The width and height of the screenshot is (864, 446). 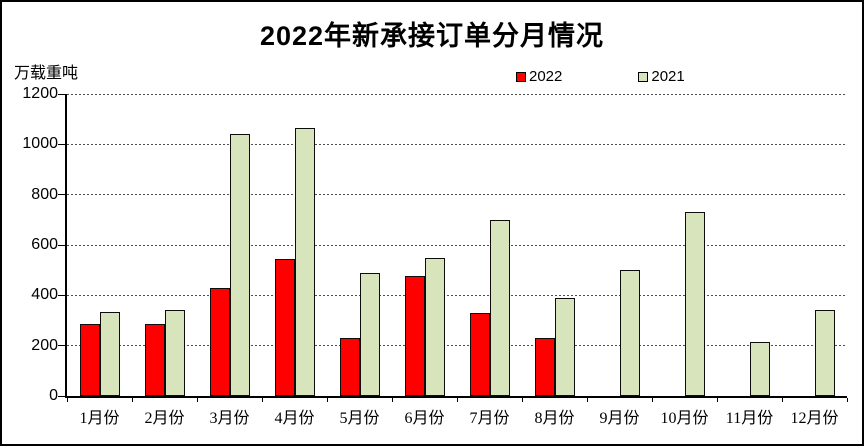 I want to click on y-axis-line, so click(x=66, y=245).